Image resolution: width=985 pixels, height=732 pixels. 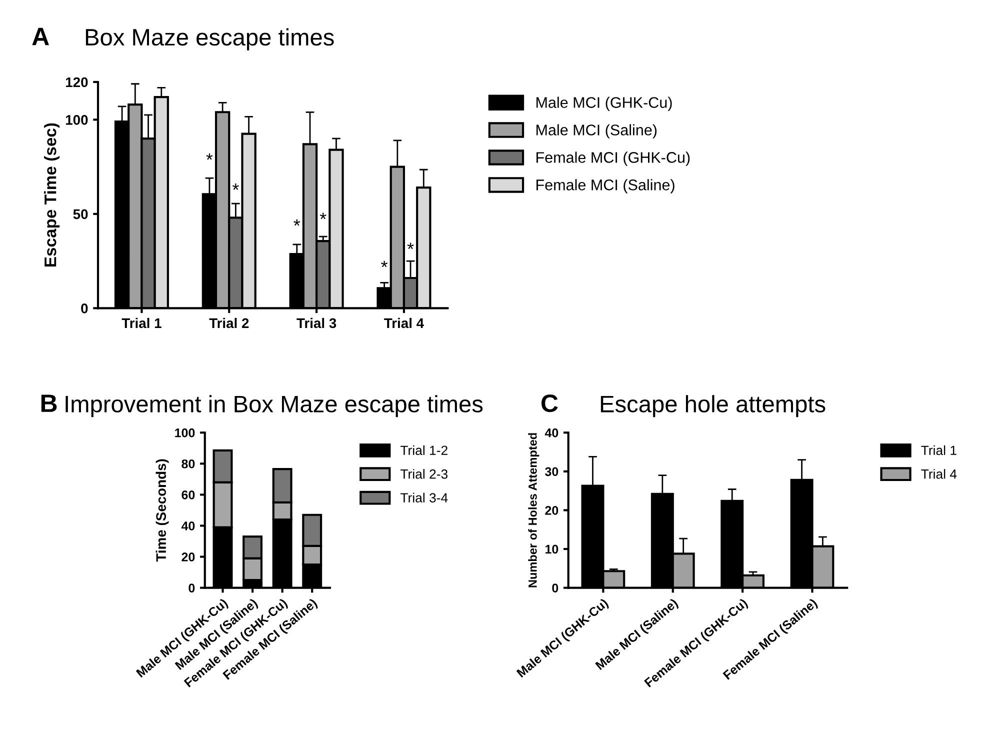 I want to click on text: B, so click(x=49, y=403).